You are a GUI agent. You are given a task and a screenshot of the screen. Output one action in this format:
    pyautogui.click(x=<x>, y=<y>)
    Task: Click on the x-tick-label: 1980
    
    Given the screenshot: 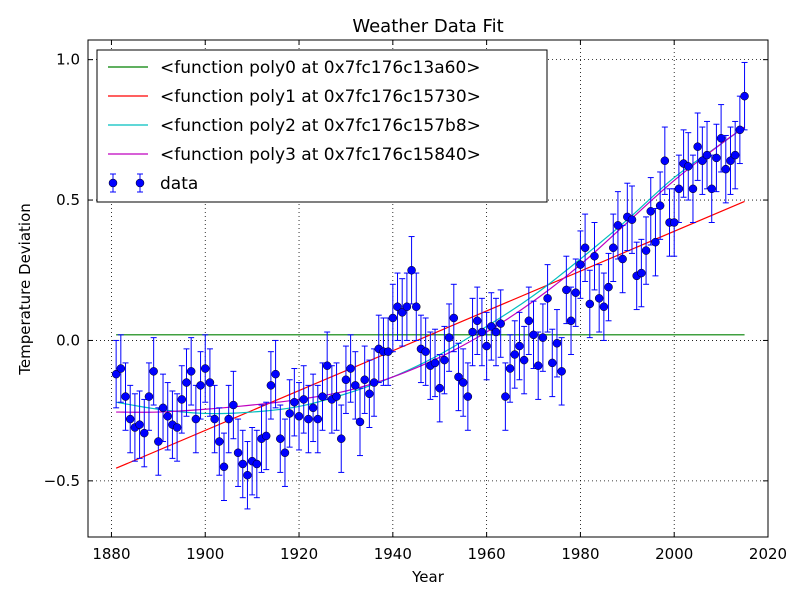 What is the action you would take?
    pyautogui.click(x=580, y=554)
    